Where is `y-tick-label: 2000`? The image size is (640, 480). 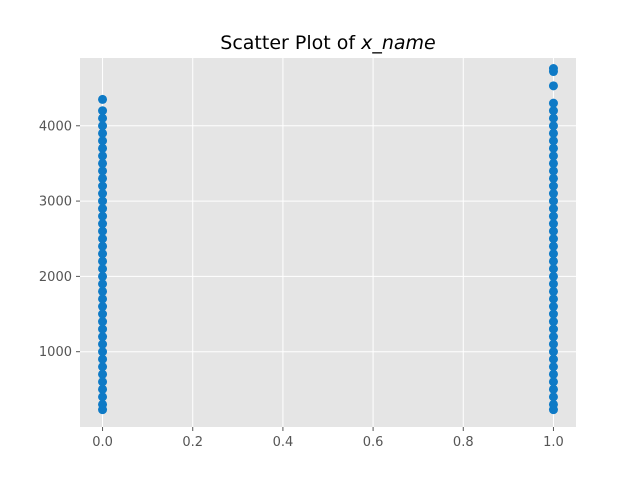
y-tick-label: 2000 is located at coordinates (55, 277).